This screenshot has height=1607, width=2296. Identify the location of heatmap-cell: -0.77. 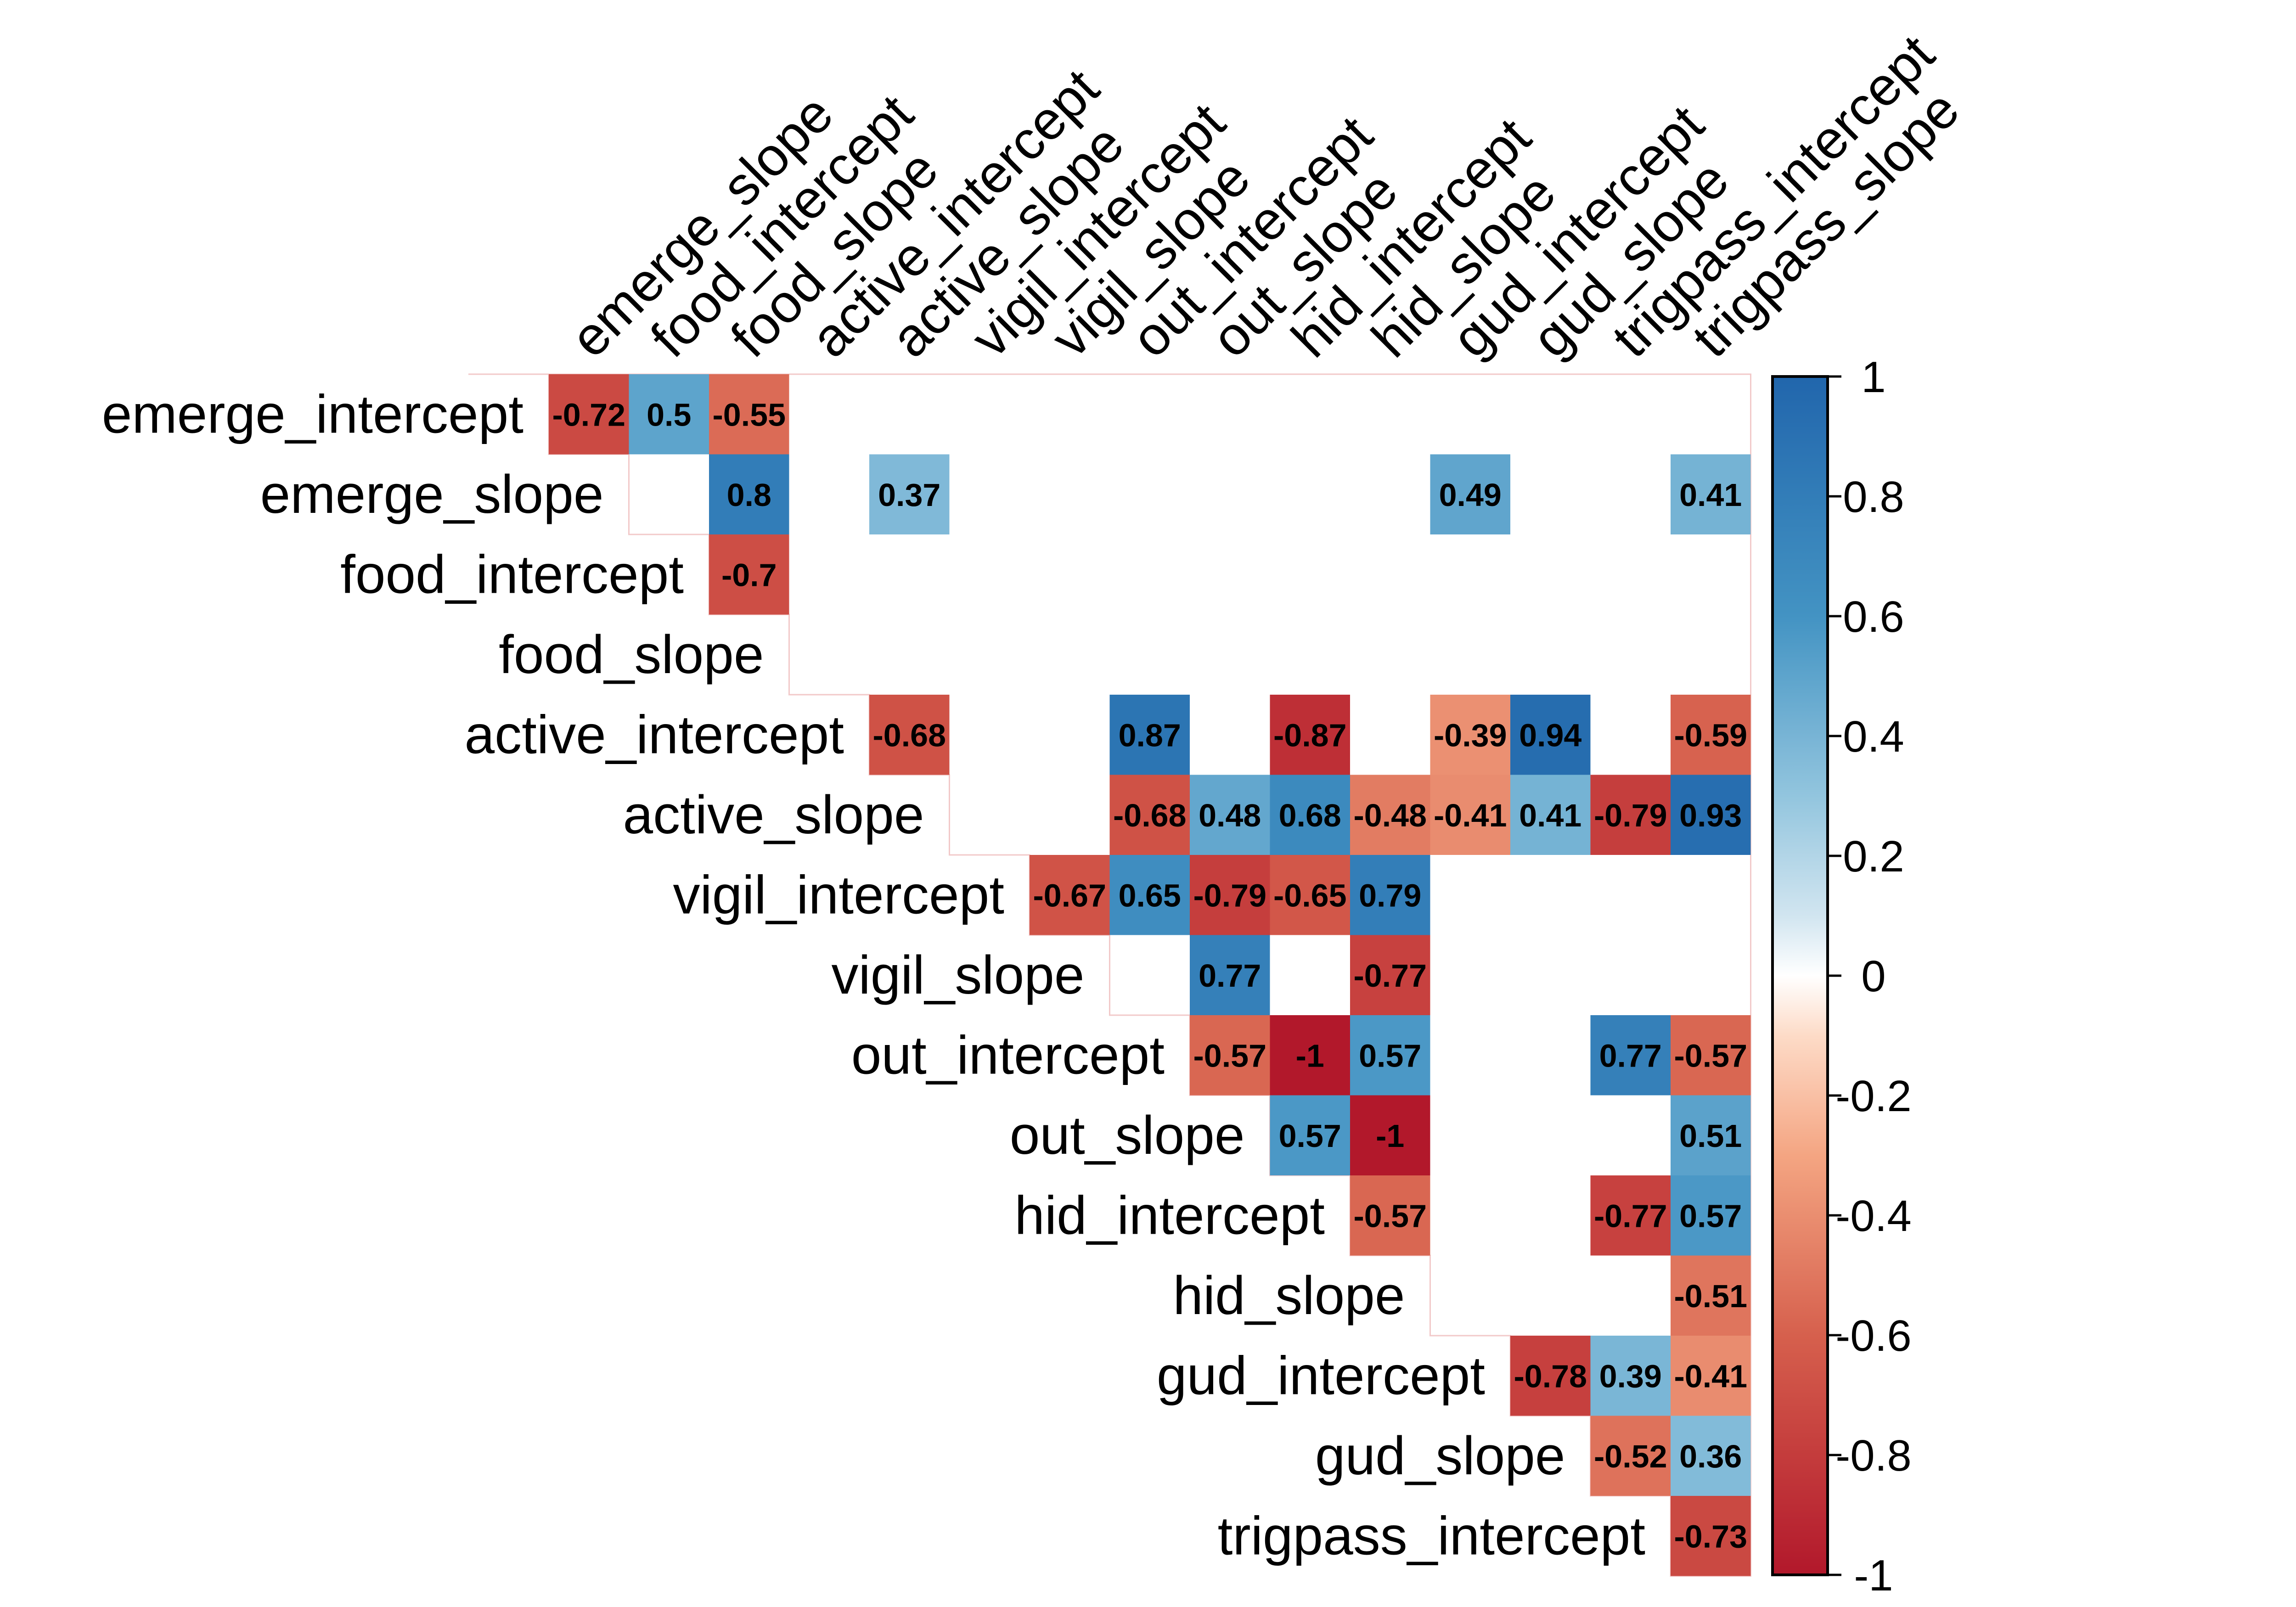
(1390, 975).